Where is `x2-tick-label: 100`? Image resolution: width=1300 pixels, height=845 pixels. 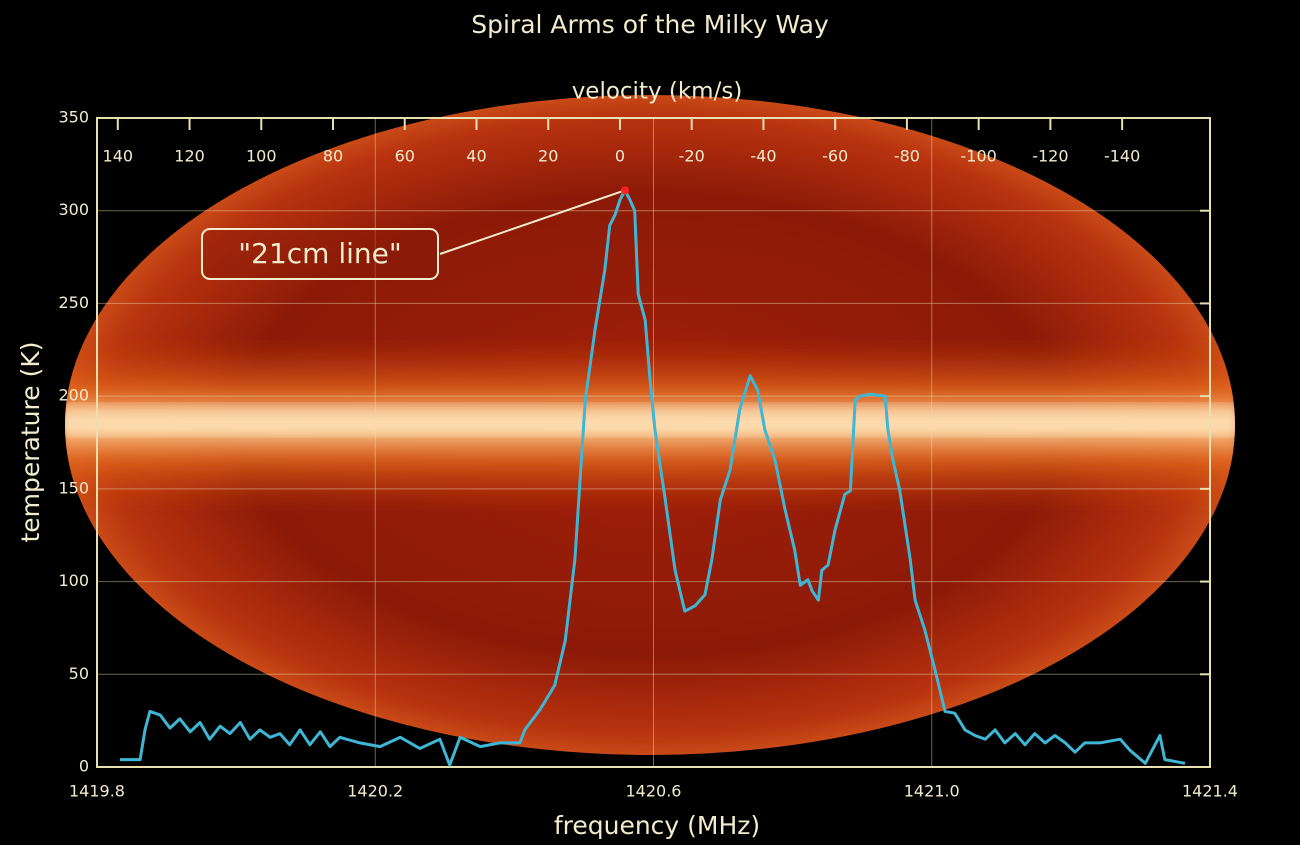 x2-tick-label: 100 is located at coordinates (261, 156).